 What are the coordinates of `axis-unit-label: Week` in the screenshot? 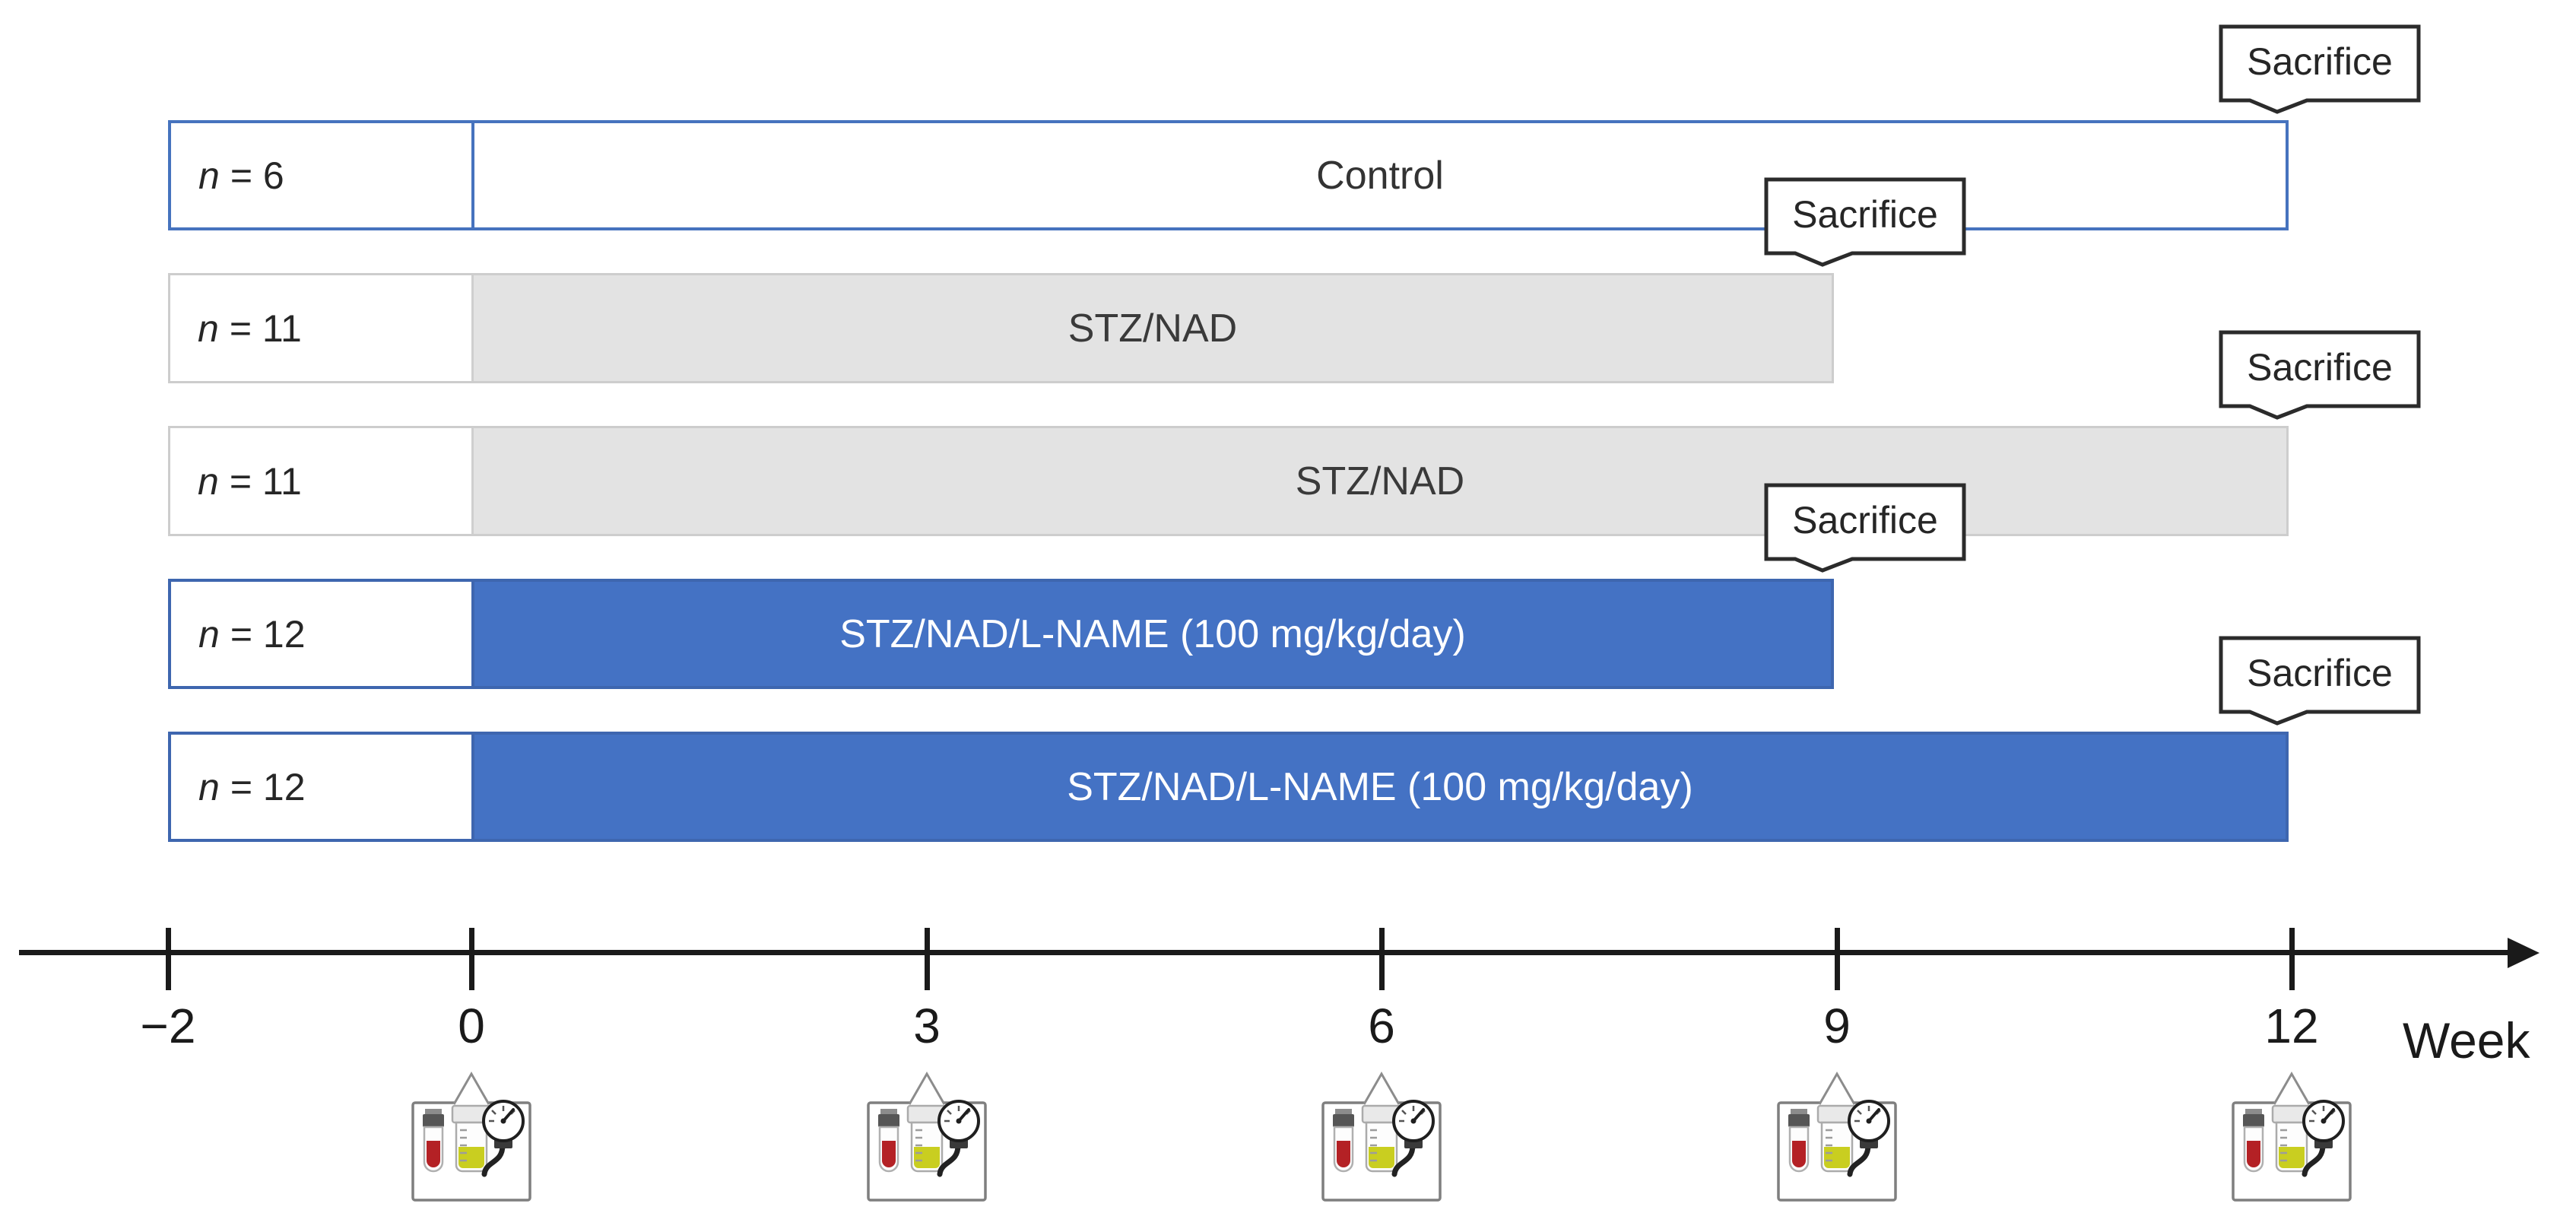 It's located at (2466, 1040).